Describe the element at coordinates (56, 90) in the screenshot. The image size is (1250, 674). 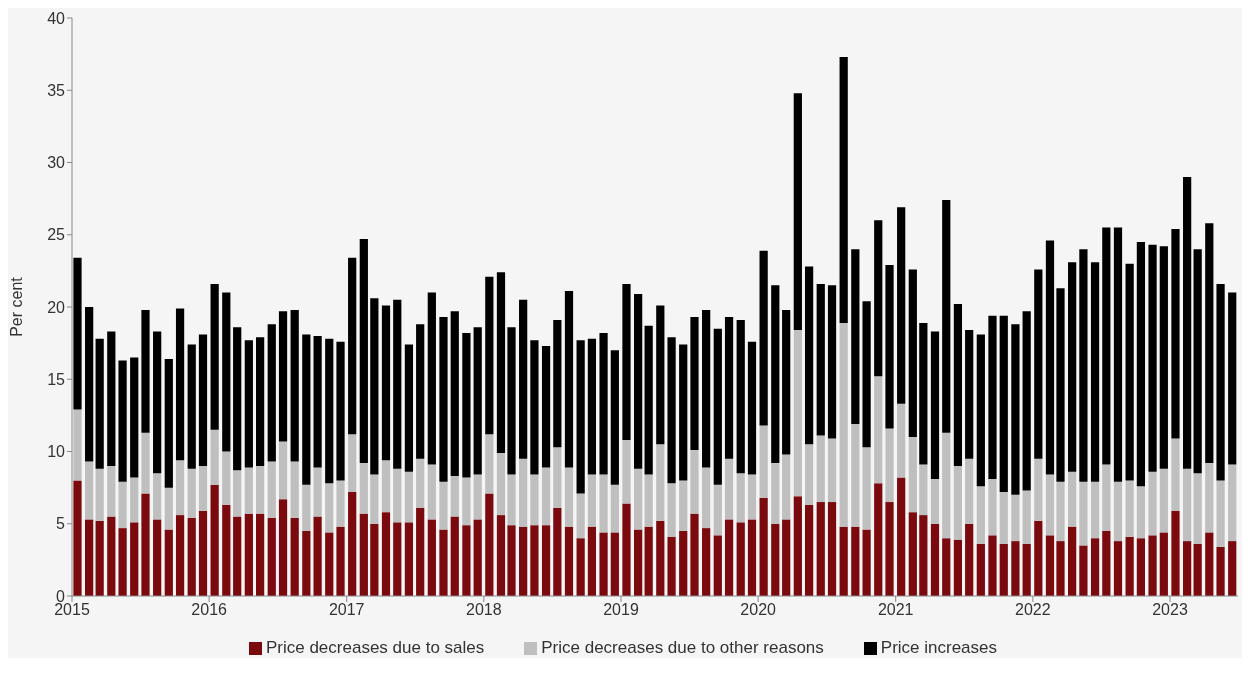
I see `y-tick-label: 35` at that location.